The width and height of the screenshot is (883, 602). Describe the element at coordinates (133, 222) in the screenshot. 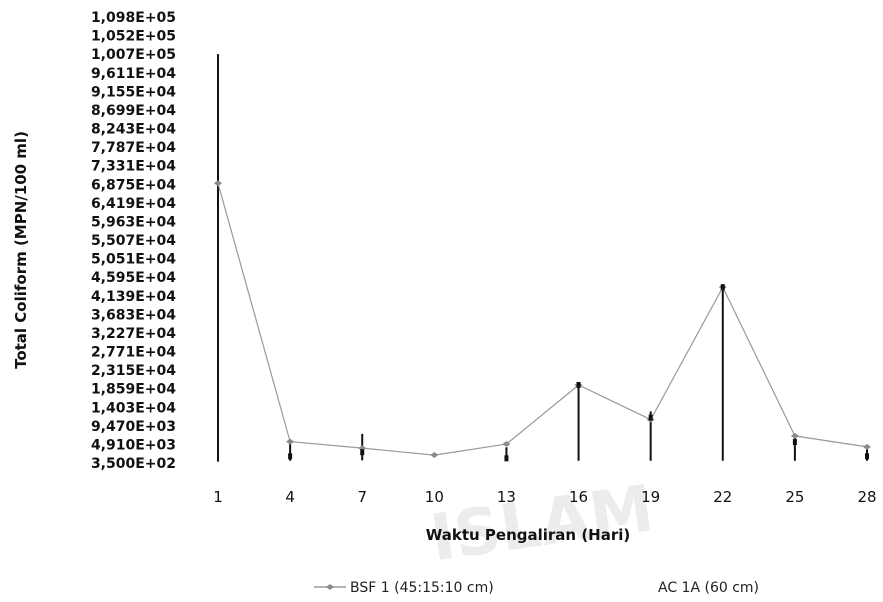

I see `y-tick-label: 5,963E+04` at that location.